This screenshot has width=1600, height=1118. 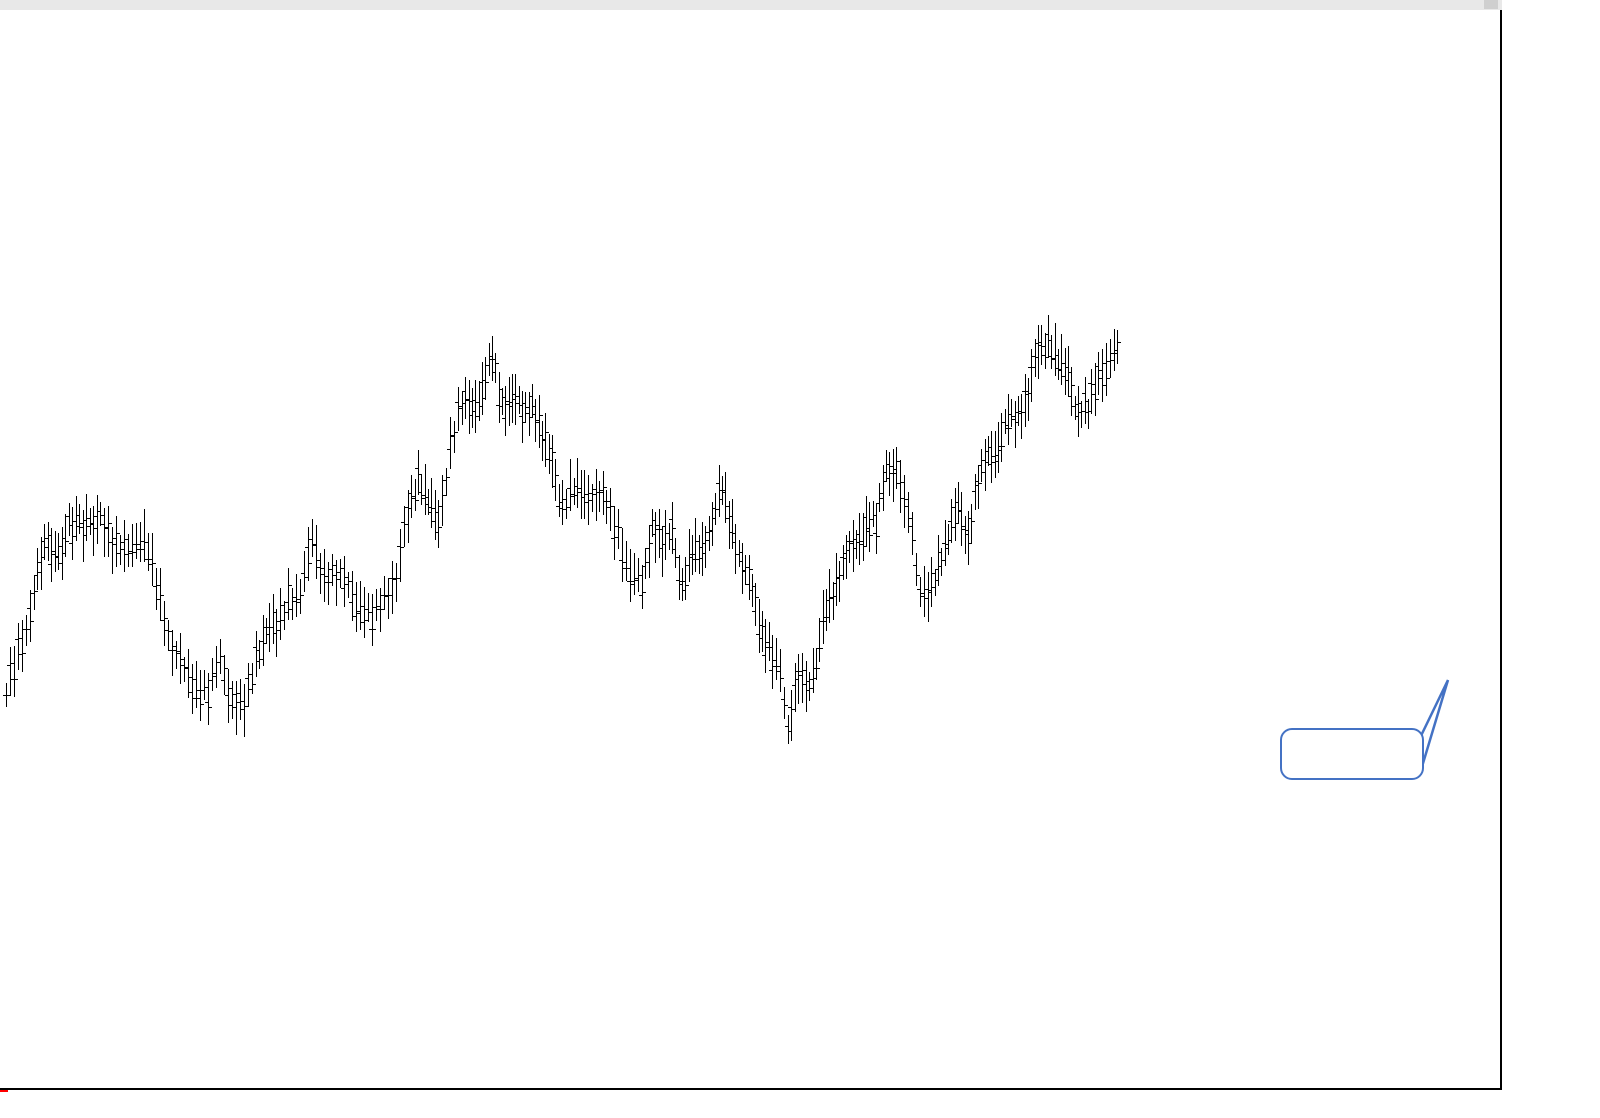 What do you see at coordinates (751, 1103) in the screenshot?
I see `time-scale` at bounding box center [751, 1103].